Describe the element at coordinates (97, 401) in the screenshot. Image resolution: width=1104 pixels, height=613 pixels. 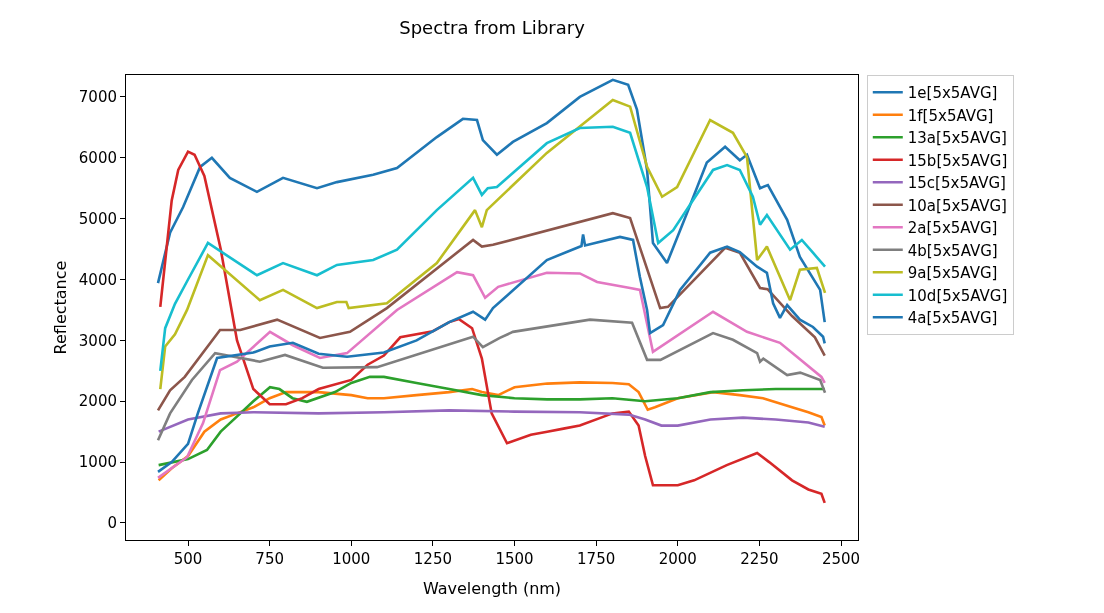
I see `y-tick-label: 2000` at that location.